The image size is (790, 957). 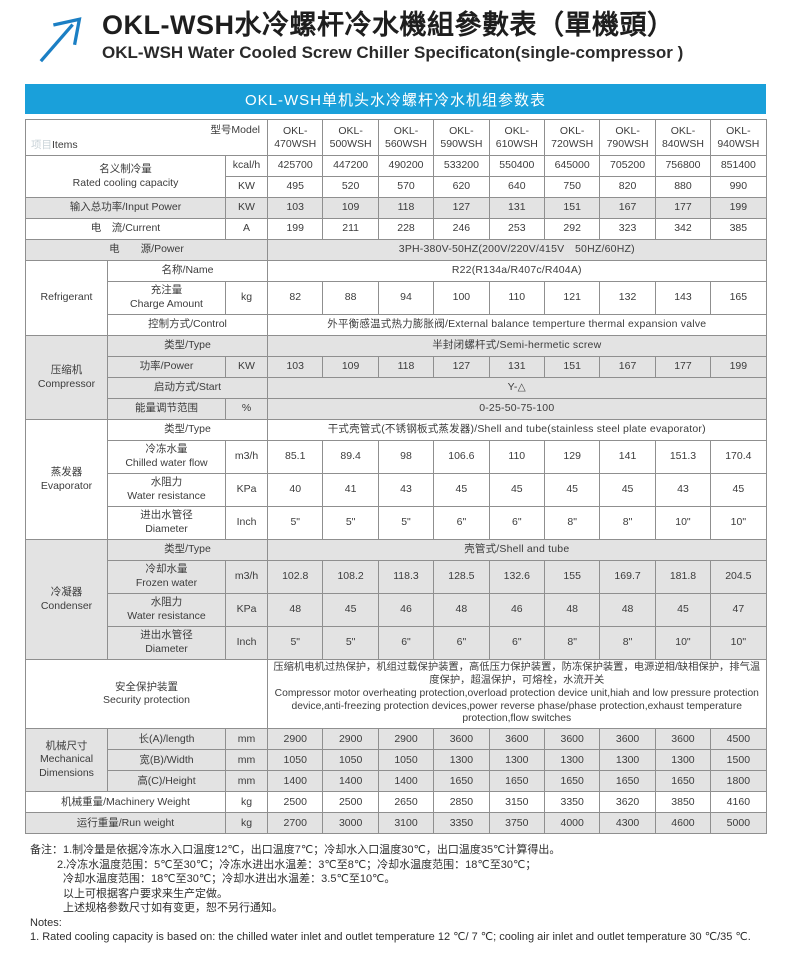 What do you see at coordinates (125, 802) in the screenshot?
I see `label-cell-machinery-weight: 机械重量/Machinery Weight` at bounding box center [125, 802].